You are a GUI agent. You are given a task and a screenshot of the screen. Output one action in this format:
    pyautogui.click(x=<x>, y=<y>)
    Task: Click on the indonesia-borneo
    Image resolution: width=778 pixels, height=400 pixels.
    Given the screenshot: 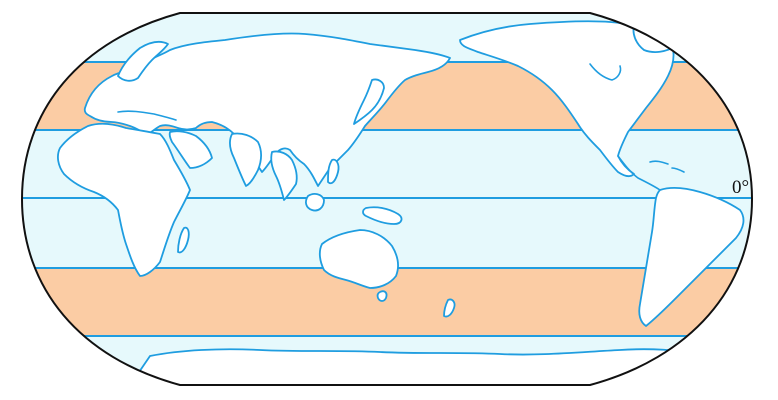 What is the action you would take?
    pyautogui.click(x=315, y=202)
    